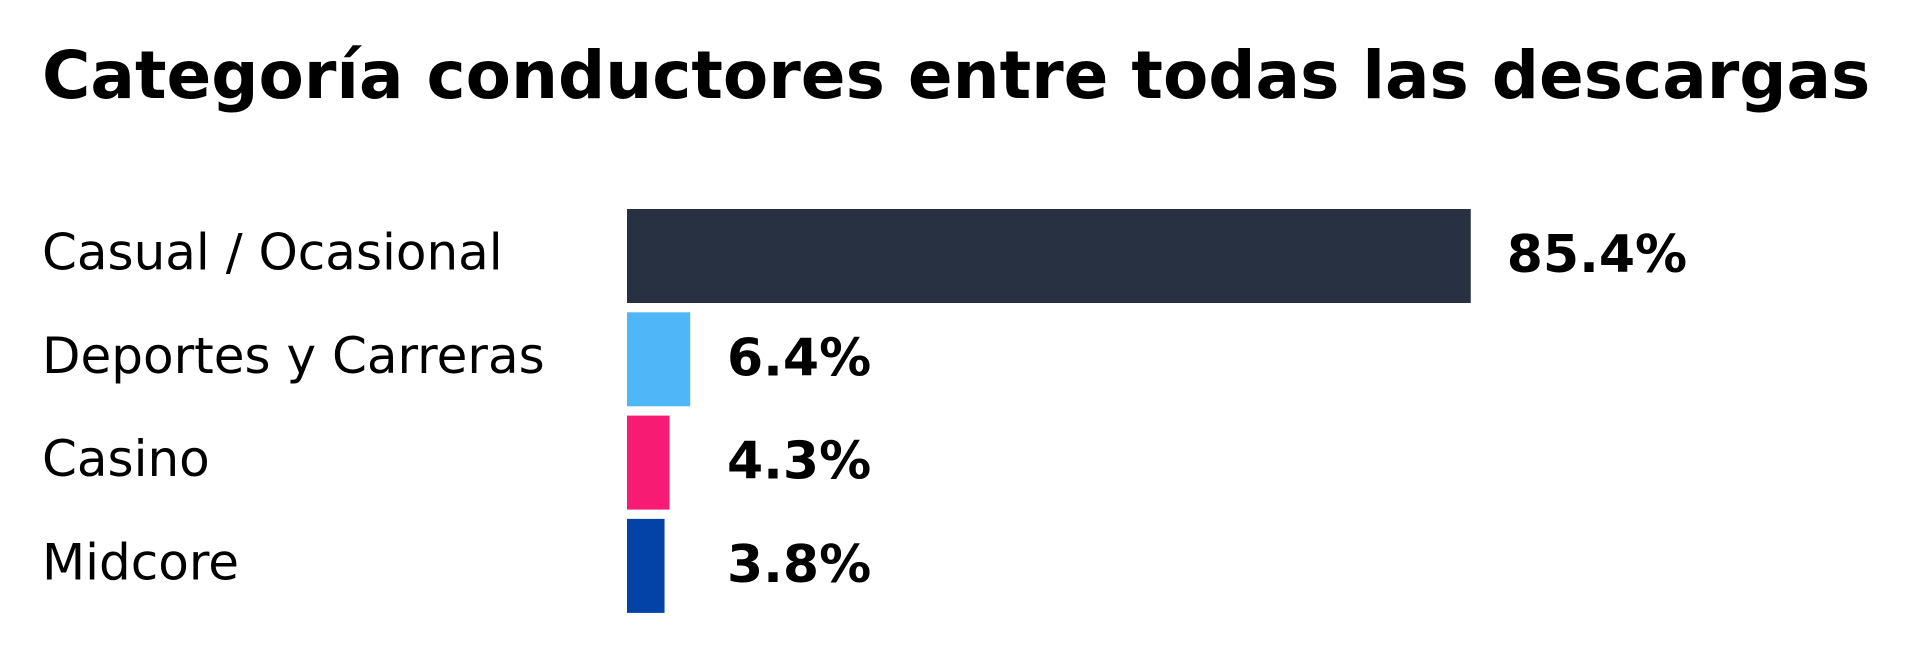  I want to click on category-label: Casino, so click(126, 459).